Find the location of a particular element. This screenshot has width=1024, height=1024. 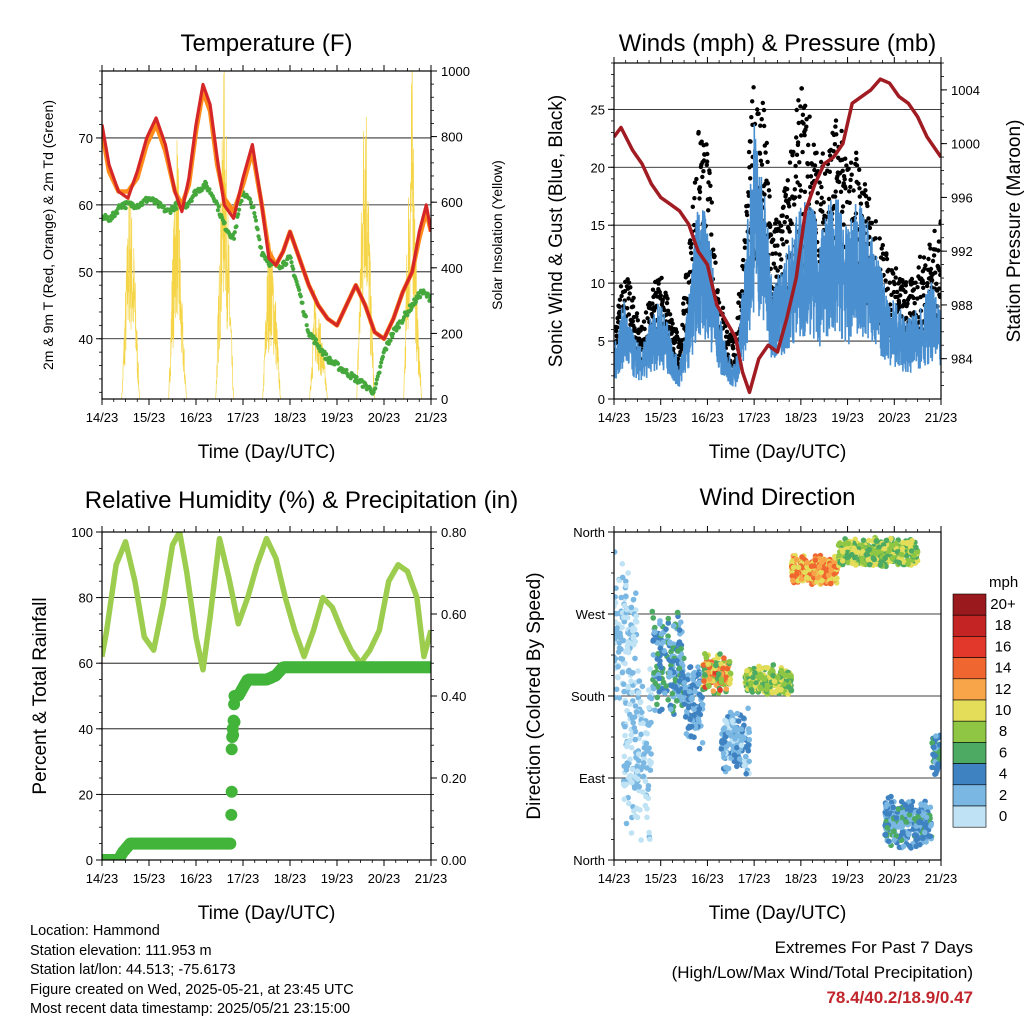

y2-tick-label: 0.60 is located at coordinates (453, 614).